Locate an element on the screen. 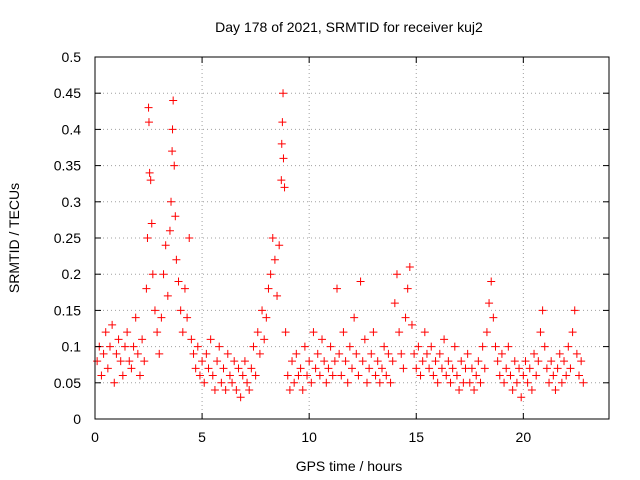 This screenshot has width=640, height=480. x-tick-label: 0 is located at coordinates (95, 437).